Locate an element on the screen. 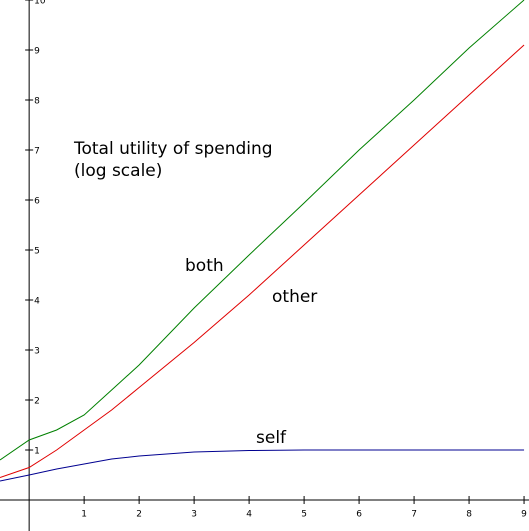  series-label: other is located at coordinates (294, 297).